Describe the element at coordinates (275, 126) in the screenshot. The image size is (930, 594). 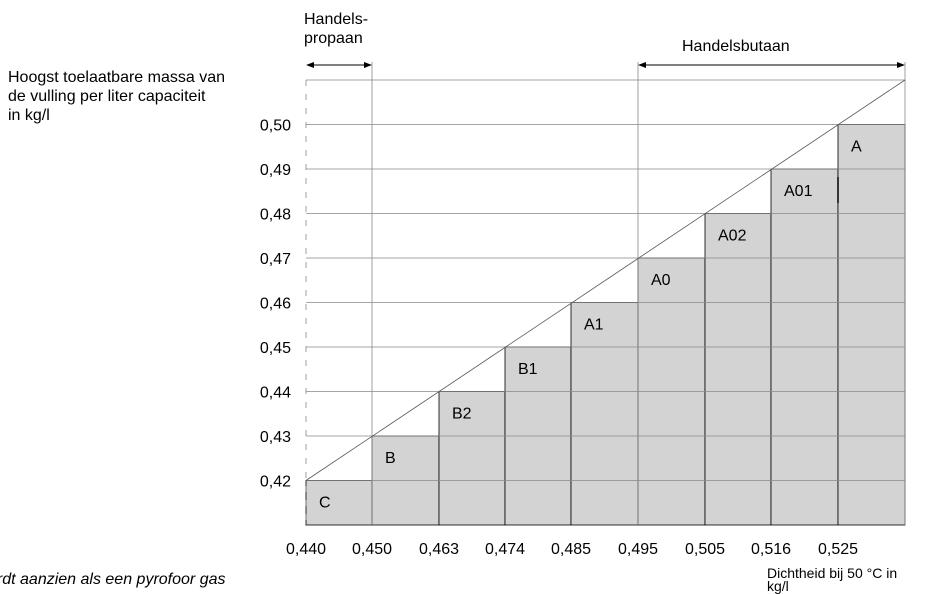
I see `y-tick-label: 0,50` at that location.